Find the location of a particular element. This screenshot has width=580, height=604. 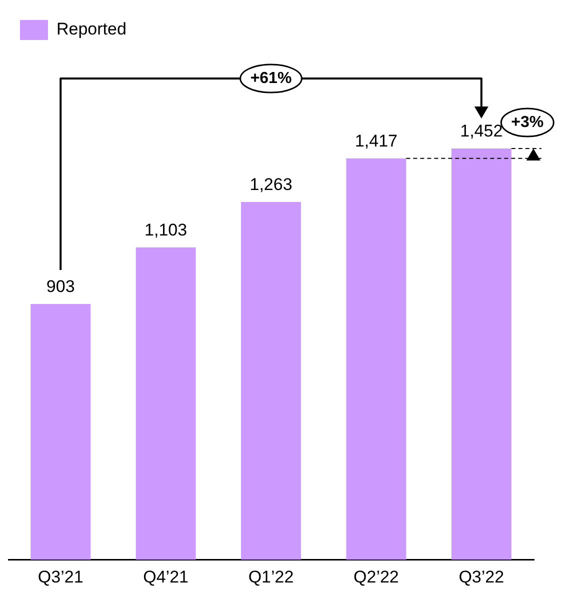

data-label: 1,263 is located at coordinates (271, 184).